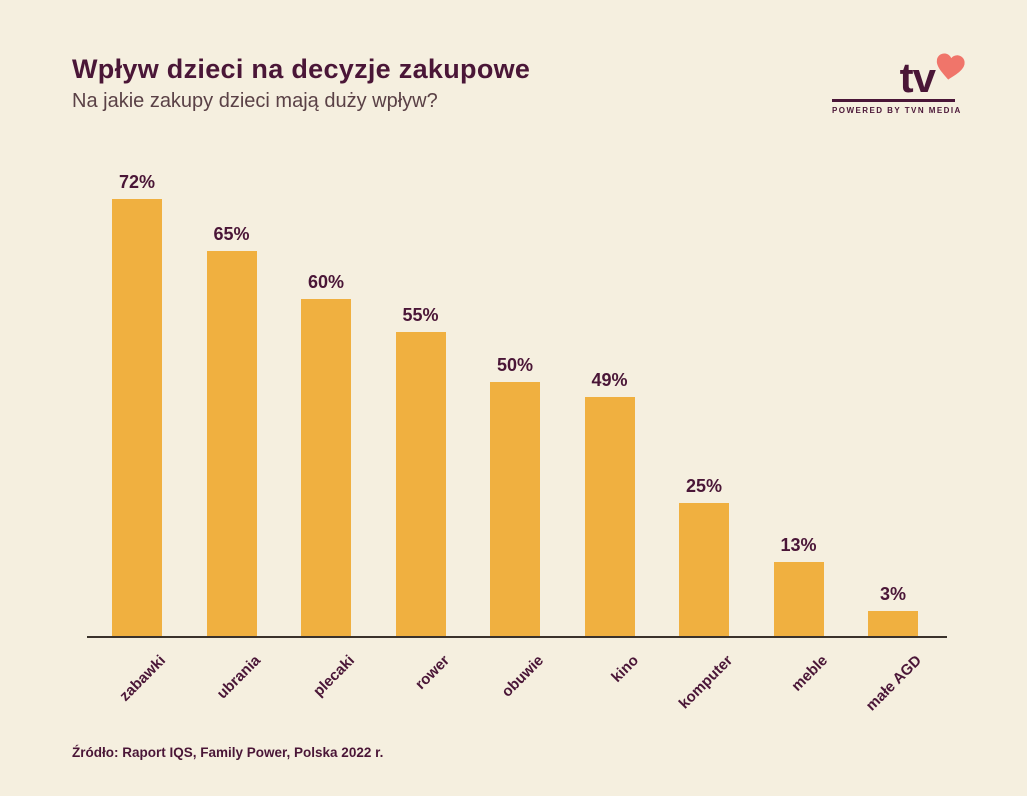 This screenshot has width=1027, height=796. I want to click on bar-value-label: 13%, so click(798, 545).